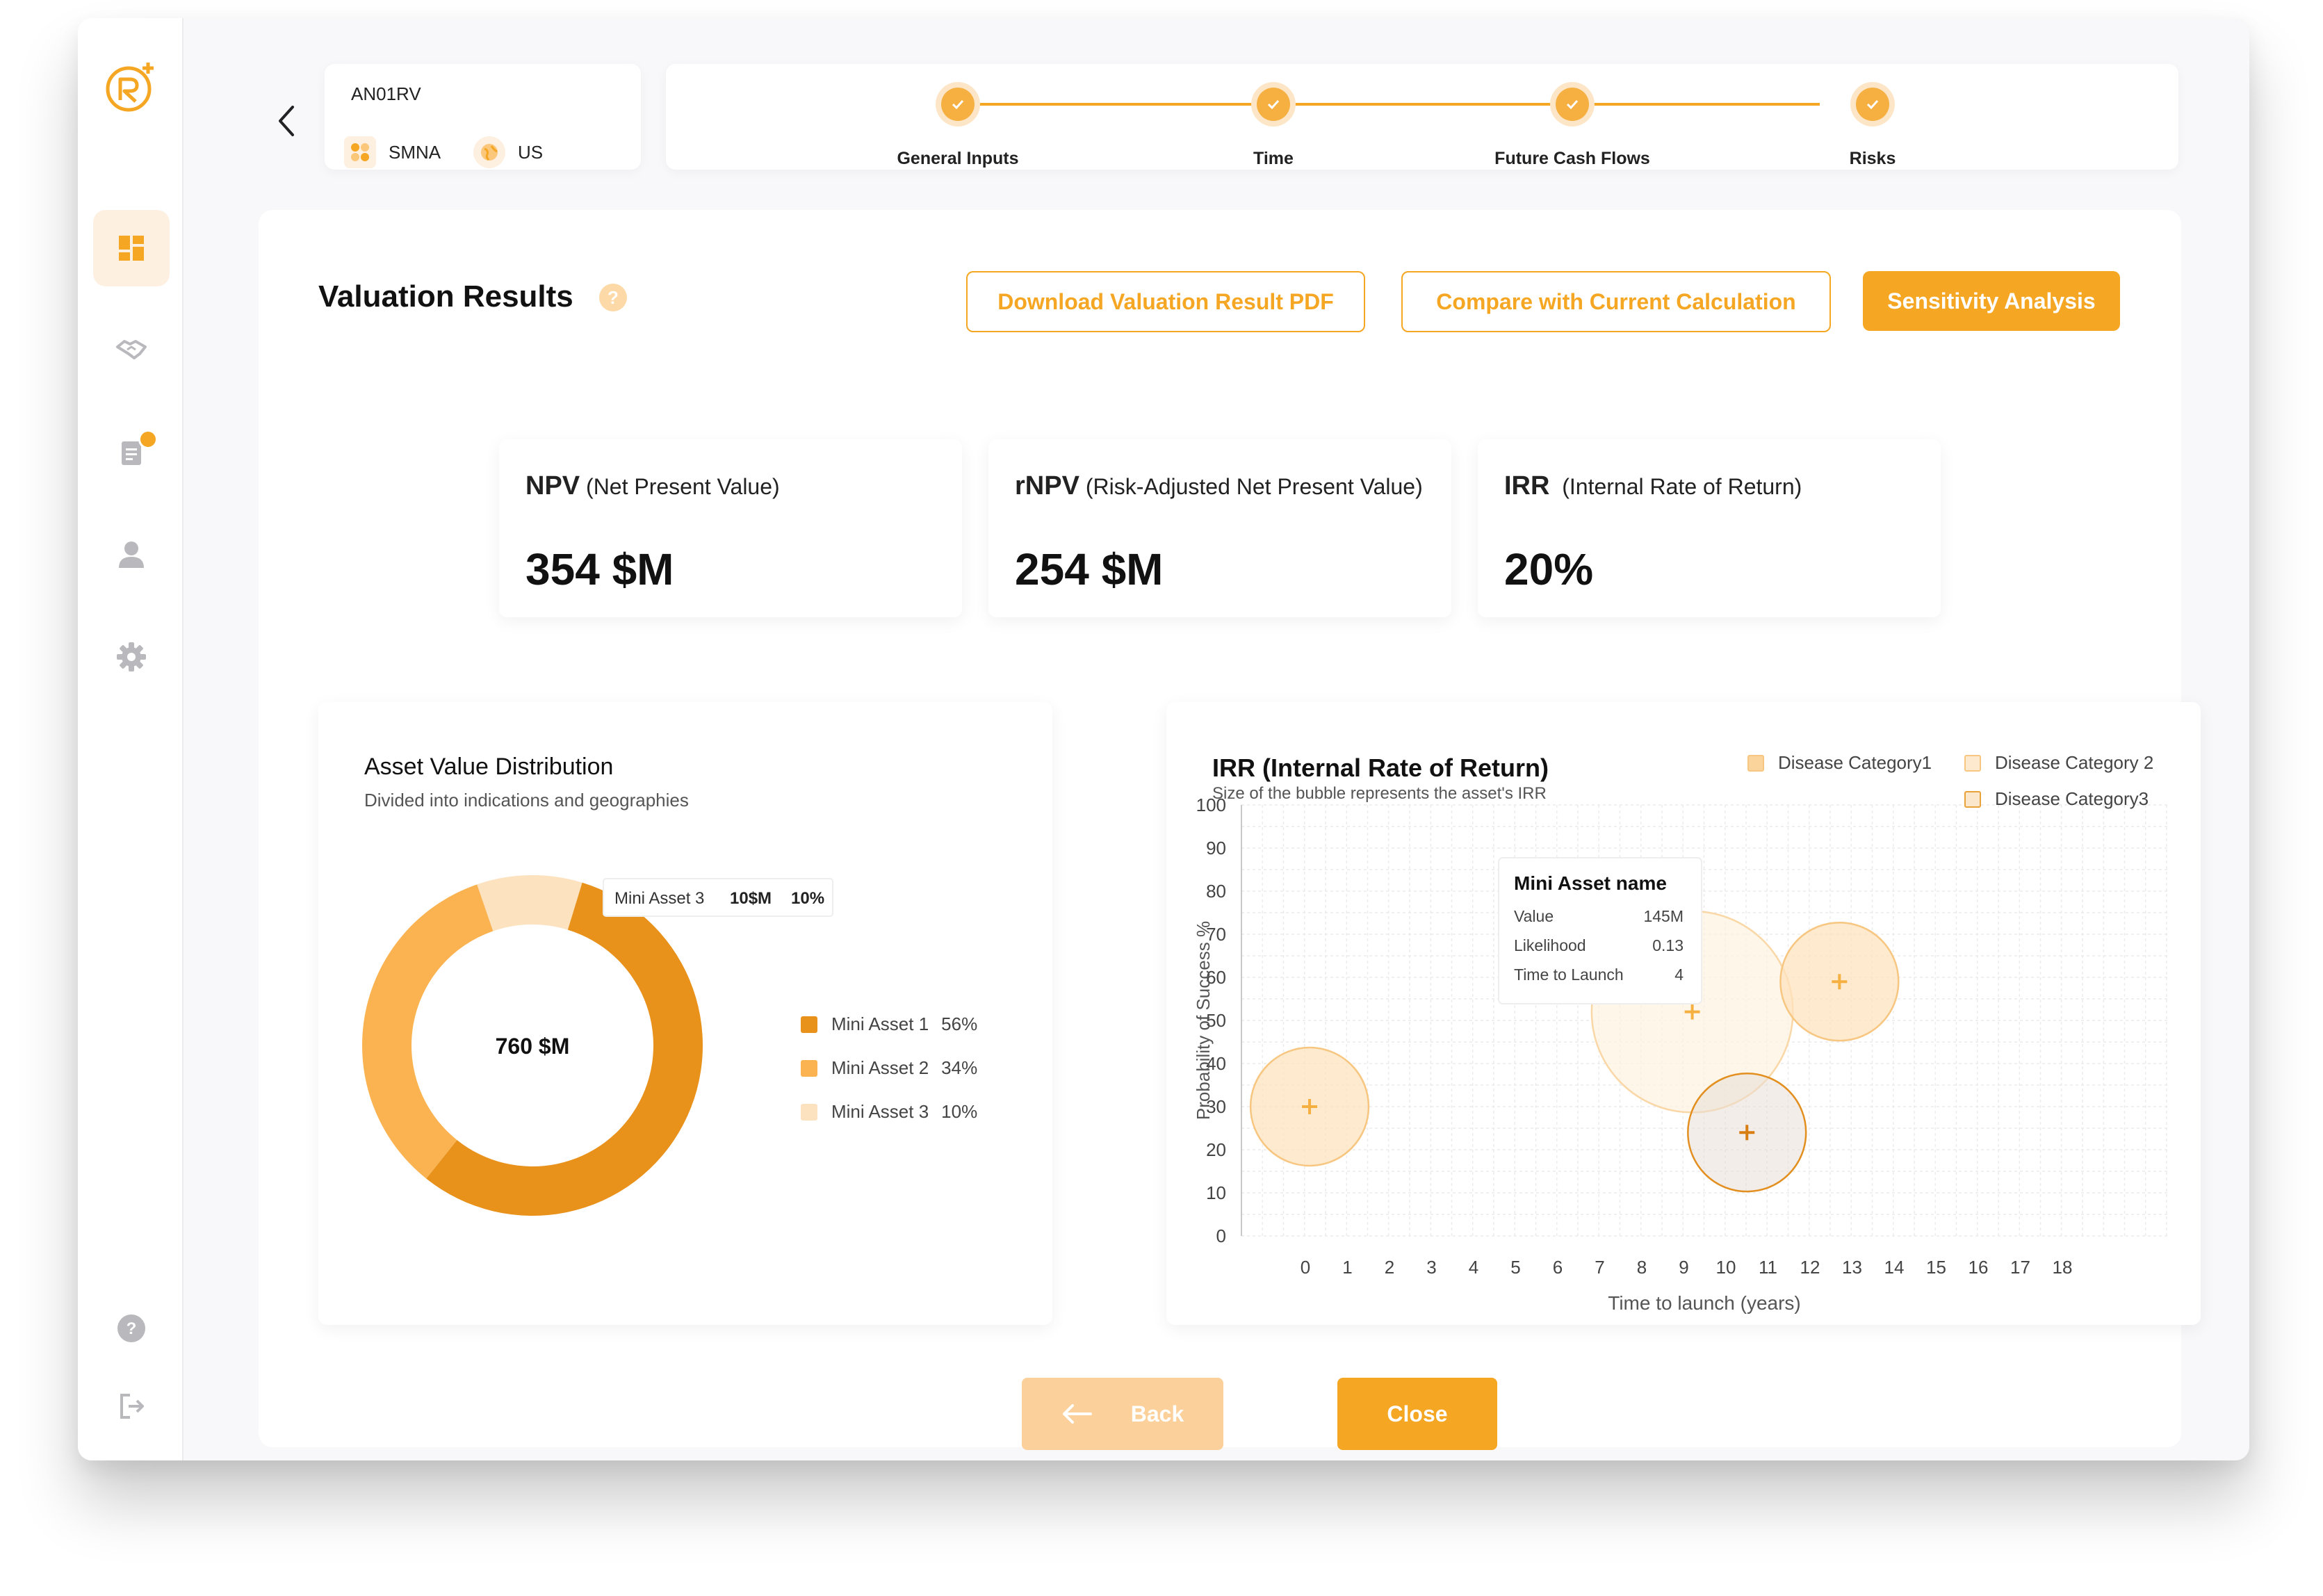  I want to click on gear-icon, so click(132, 656).